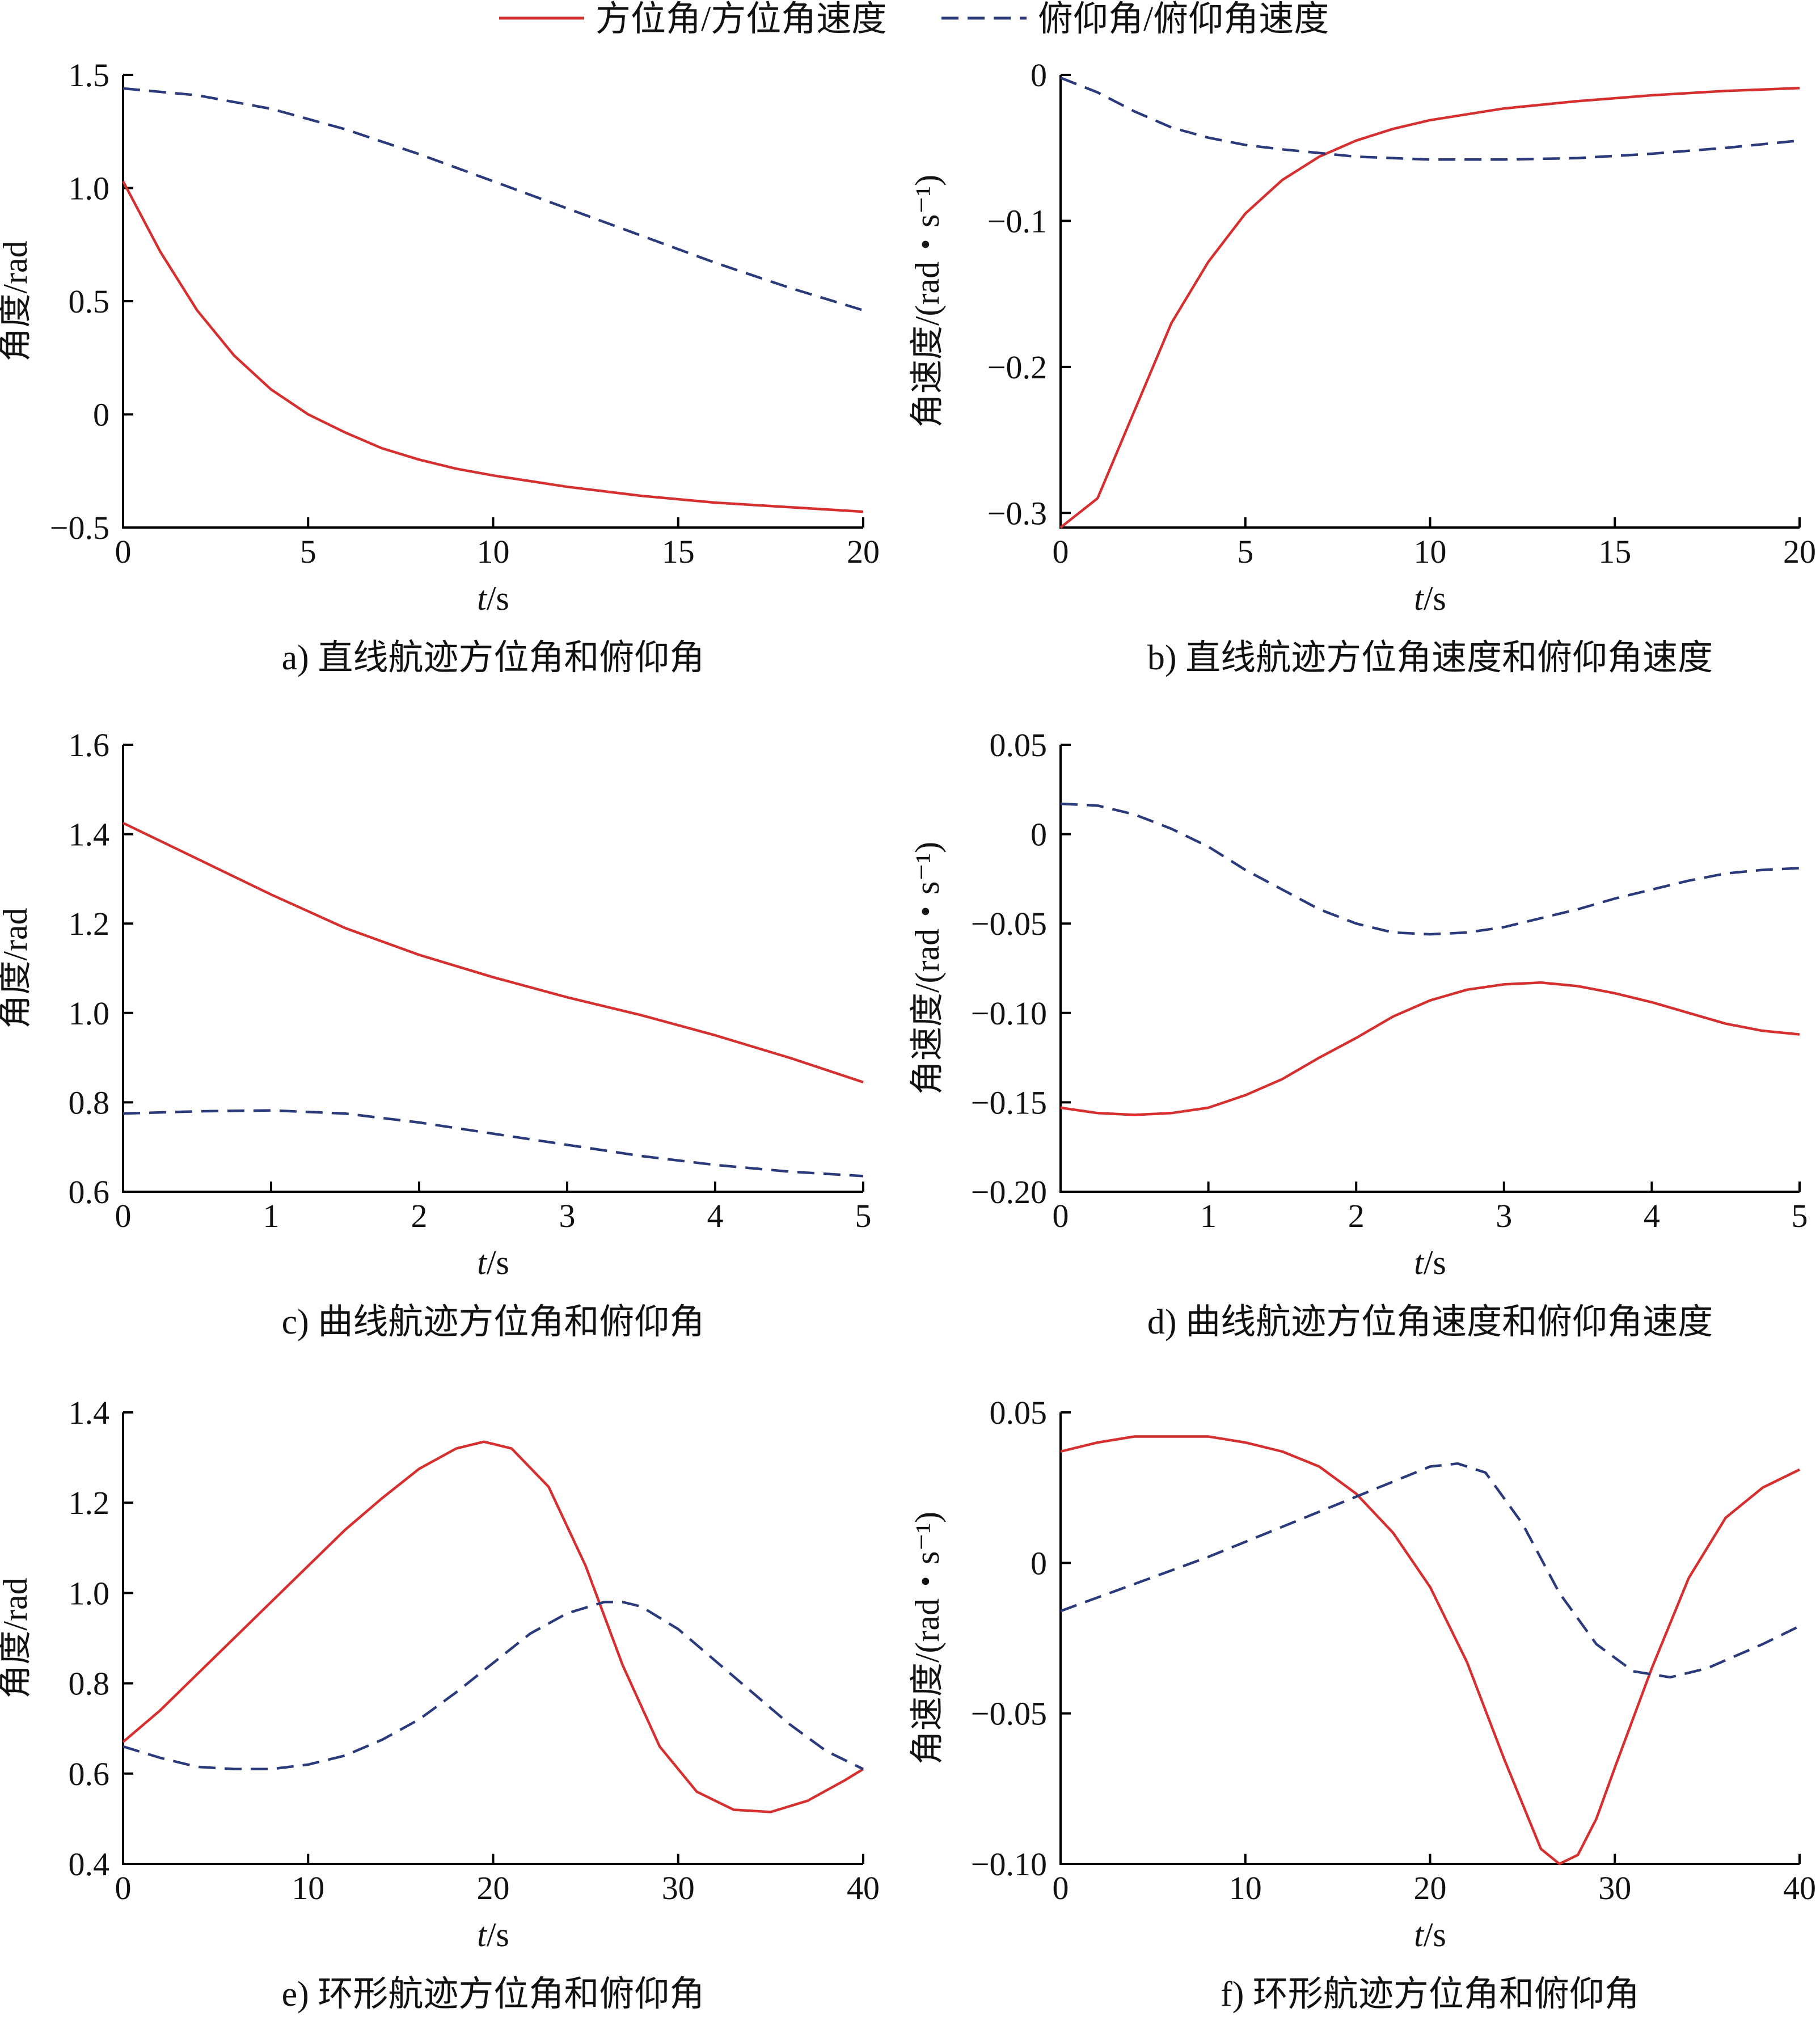 The width and height of the screenshot is (1820, 2025). Describe the element at coordinates (1208, 1215) in the screenshot. I see `x-tick-label: 1` at that location.